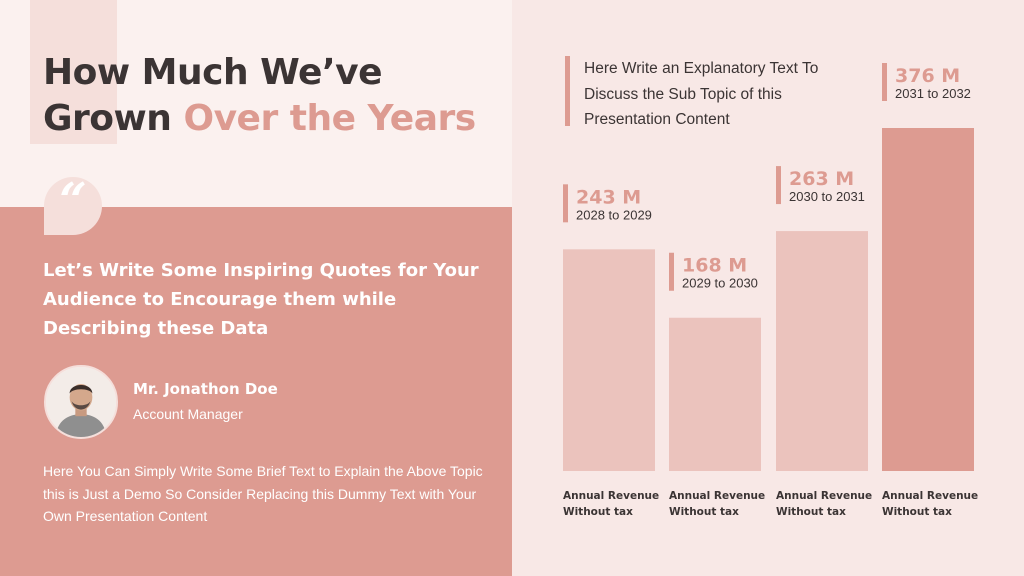 This screenshot has width=1024, height=576. What do you see at coordinates (930, 496) in the screenshot?
I see `category-label-4-line-1: Annual Revenue` at bounding box center [930, 496].